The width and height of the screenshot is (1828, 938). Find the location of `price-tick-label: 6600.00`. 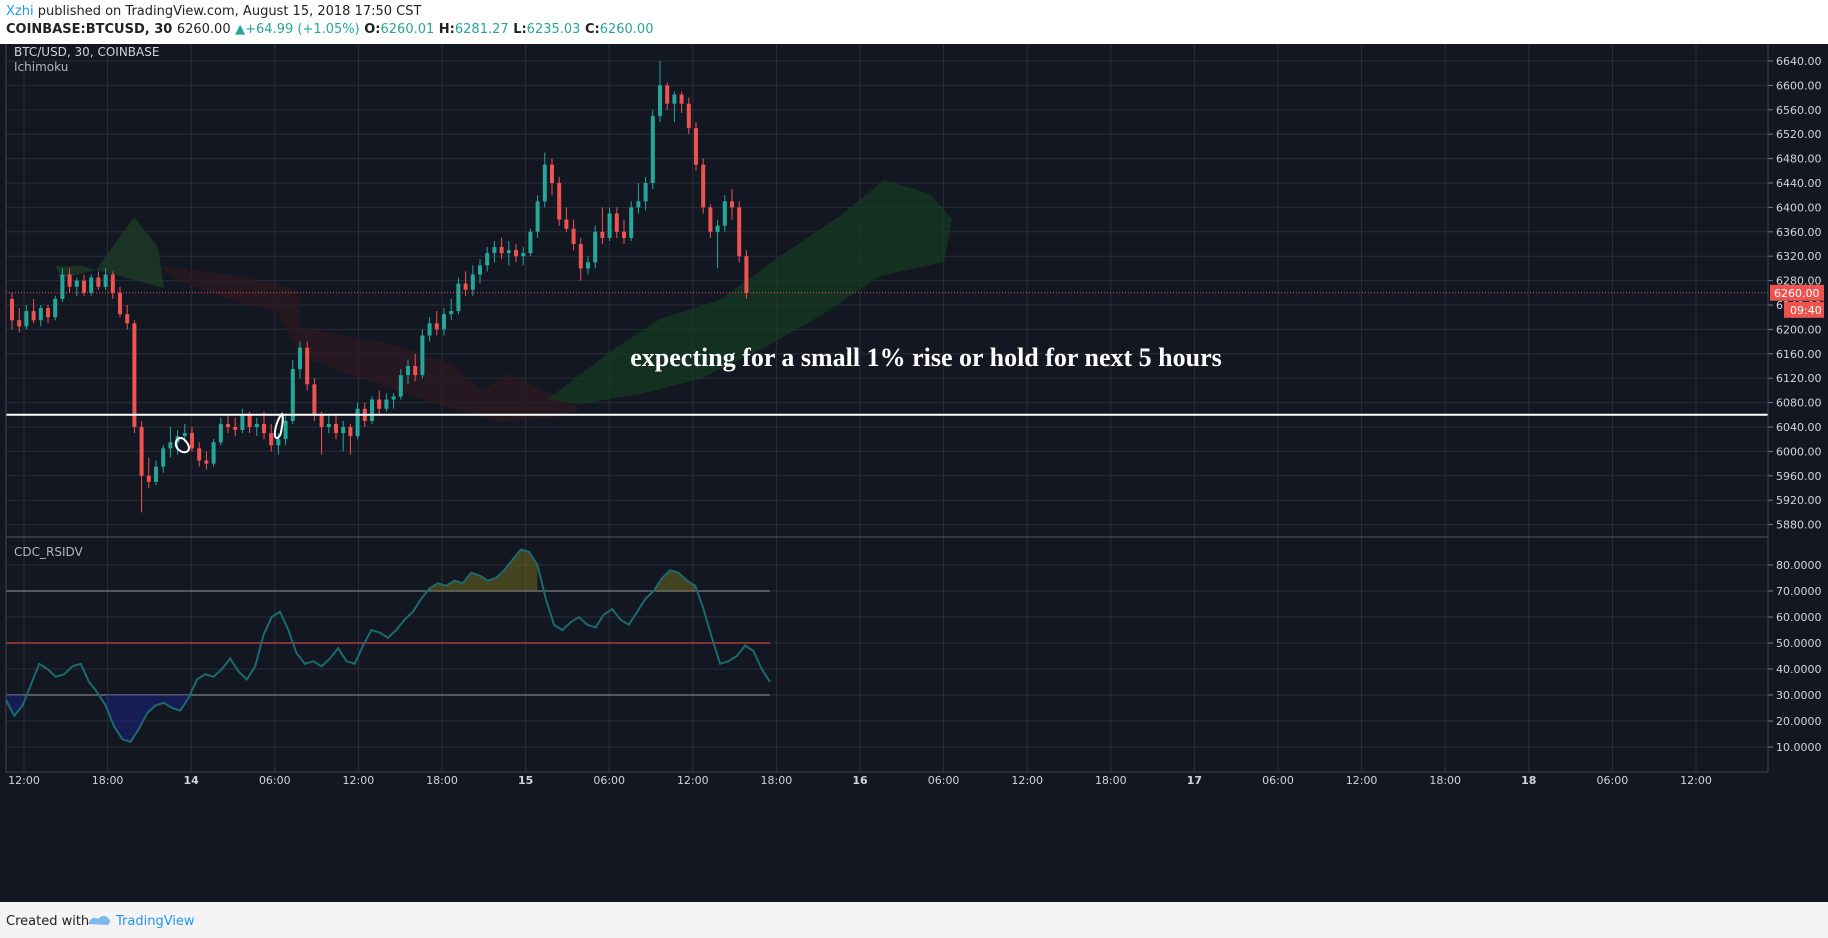

price-tick-label: 6600.00 is located at coordinates (1799, 85).